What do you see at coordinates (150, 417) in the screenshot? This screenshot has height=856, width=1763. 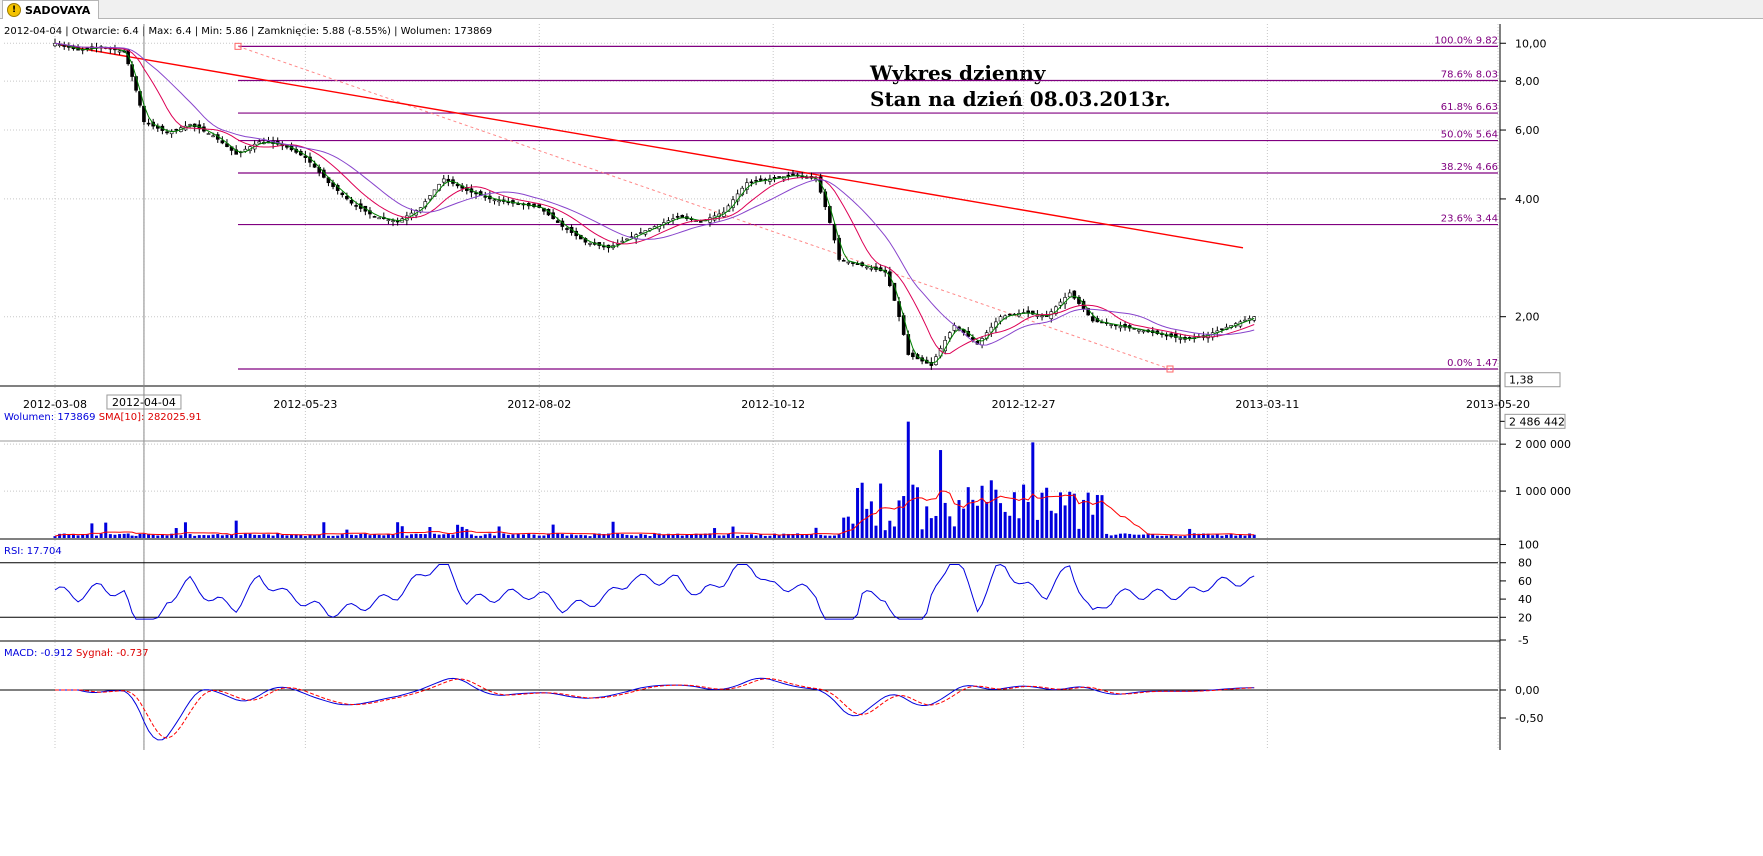 I see `volume-sma-value: SMA[10]: 282025.91` at bounding box center [150, 417].